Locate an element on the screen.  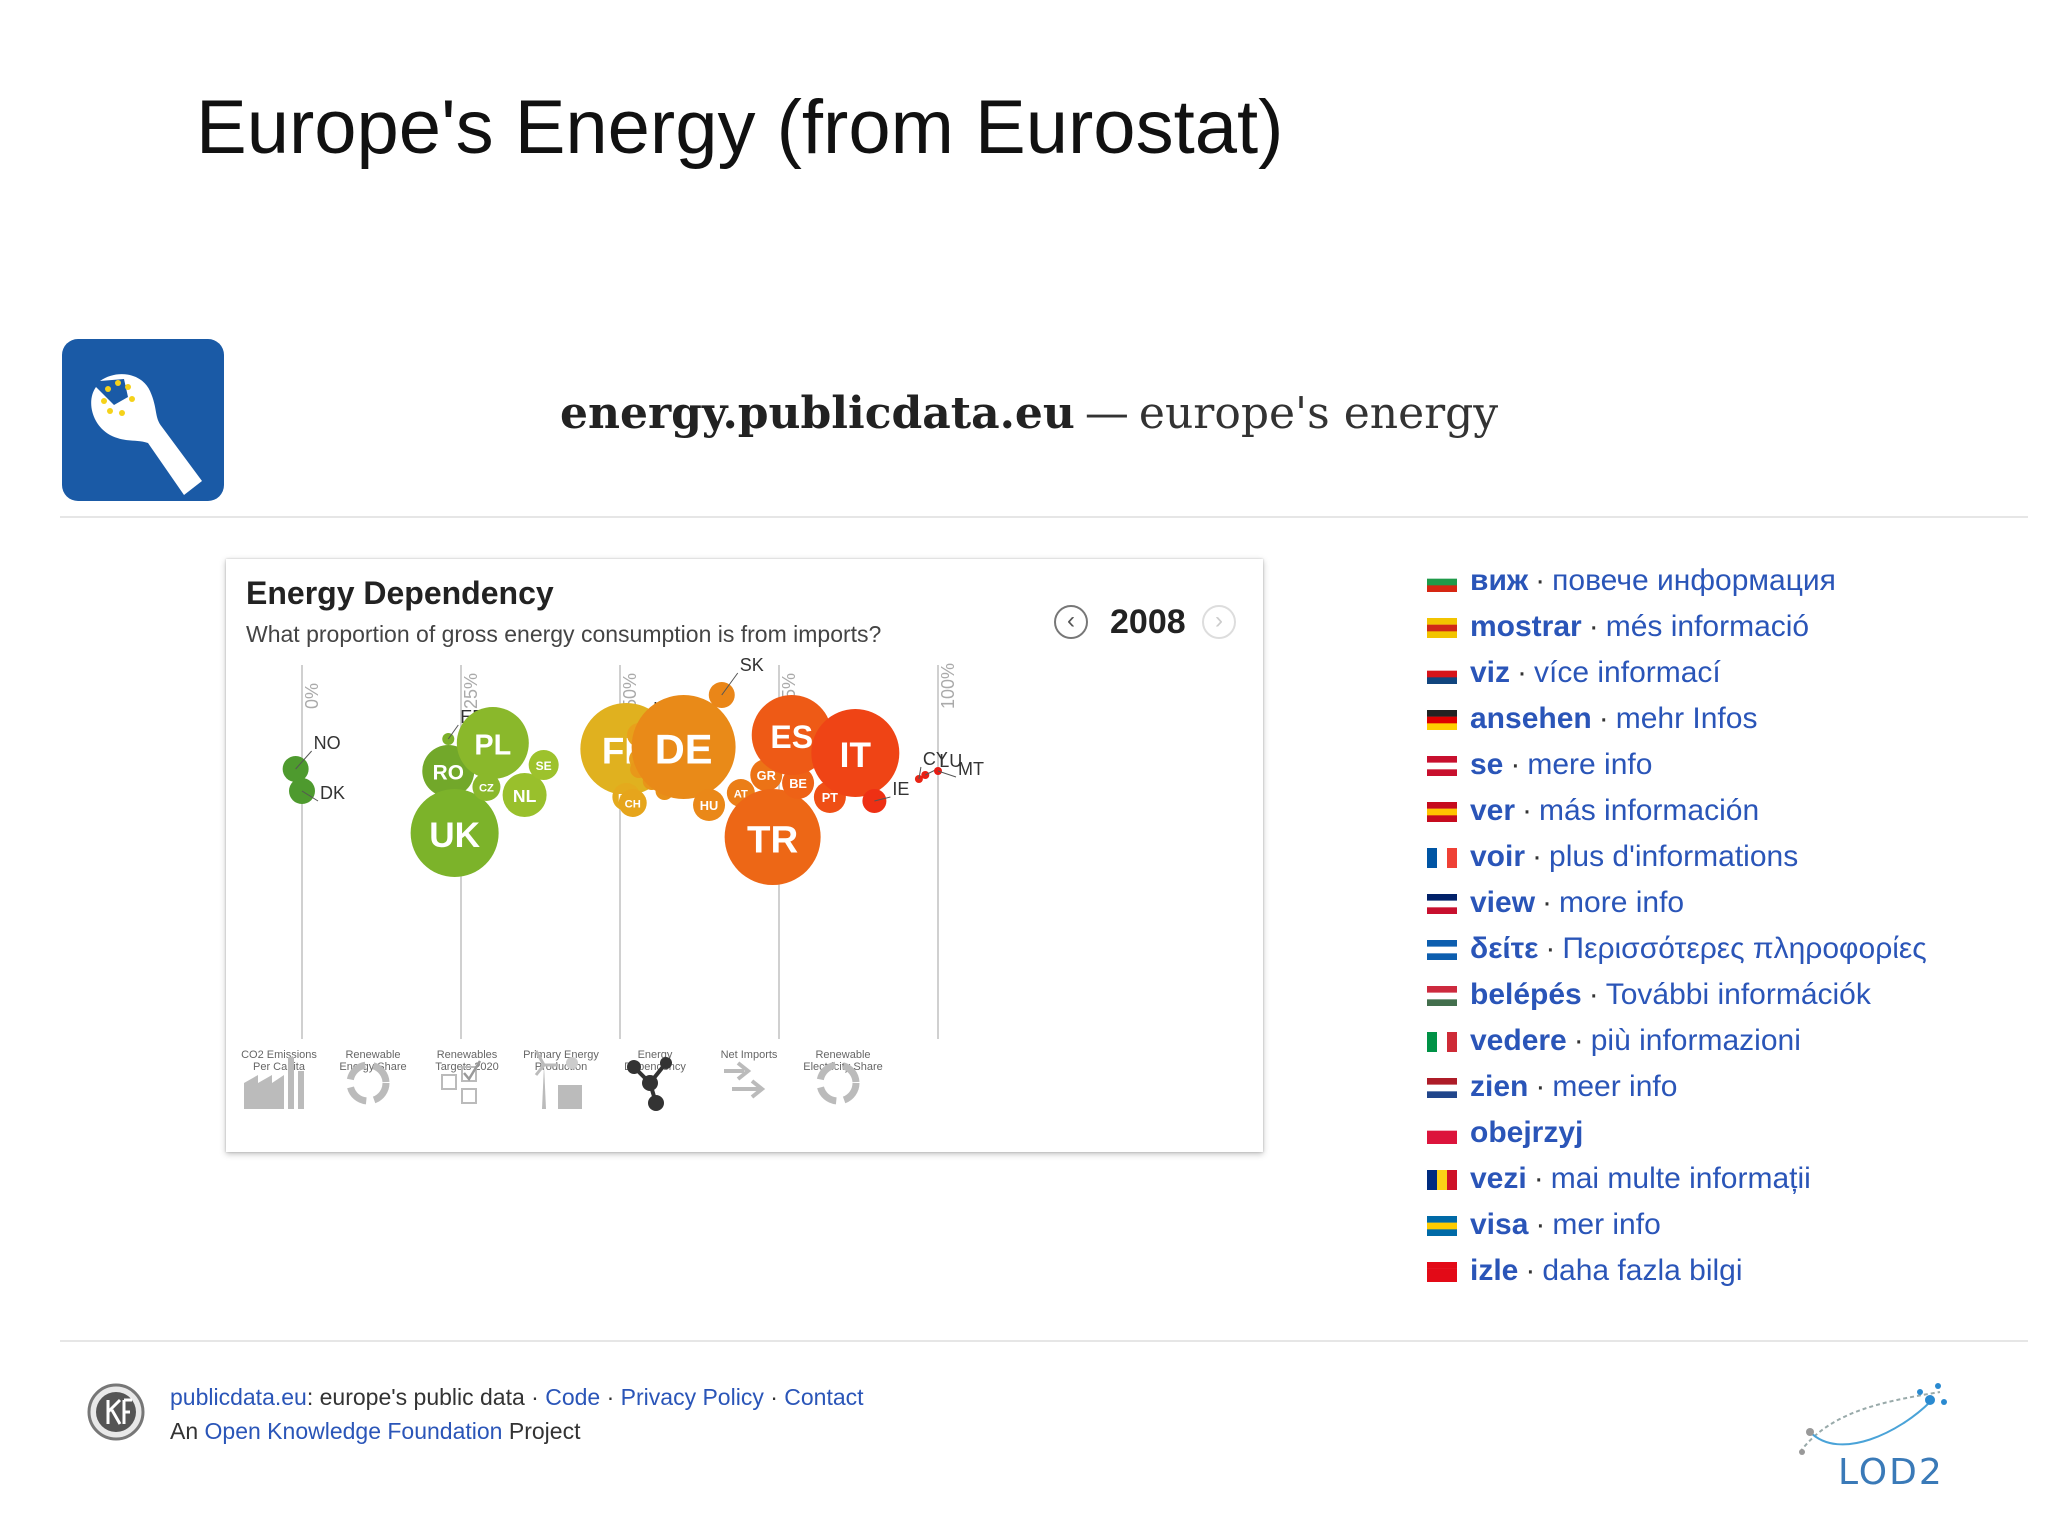
more-info-link: más información is located at coordinates (1649, 810).